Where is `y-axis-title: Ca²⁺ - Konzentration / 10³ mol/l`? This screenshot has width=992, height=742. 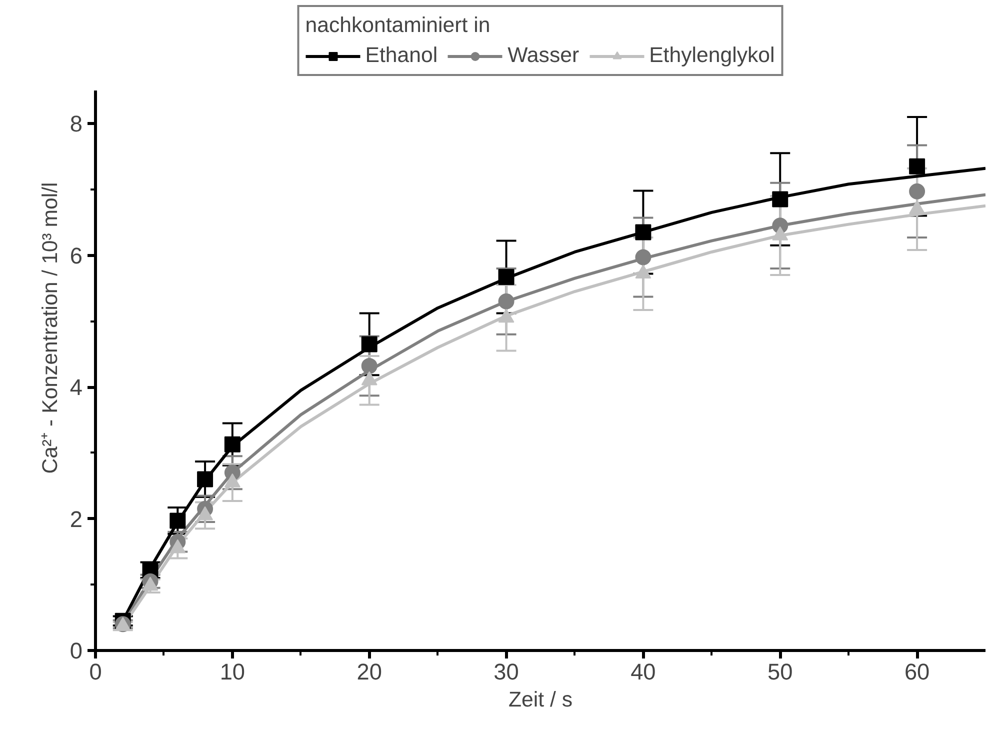 y-axis-title: Ca²⁺ - Konzentration / 10³ mol/l is located at coordinates (50, 328).